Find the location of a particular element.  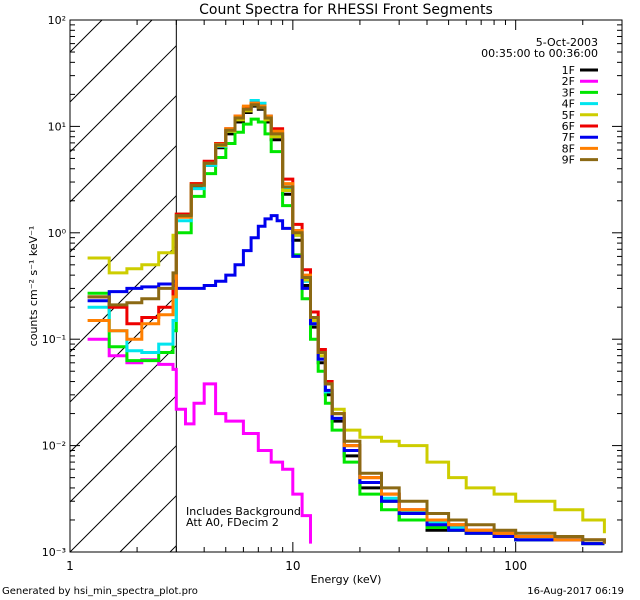

legend-label-2f: 2F is located at coordinates (568, 81).